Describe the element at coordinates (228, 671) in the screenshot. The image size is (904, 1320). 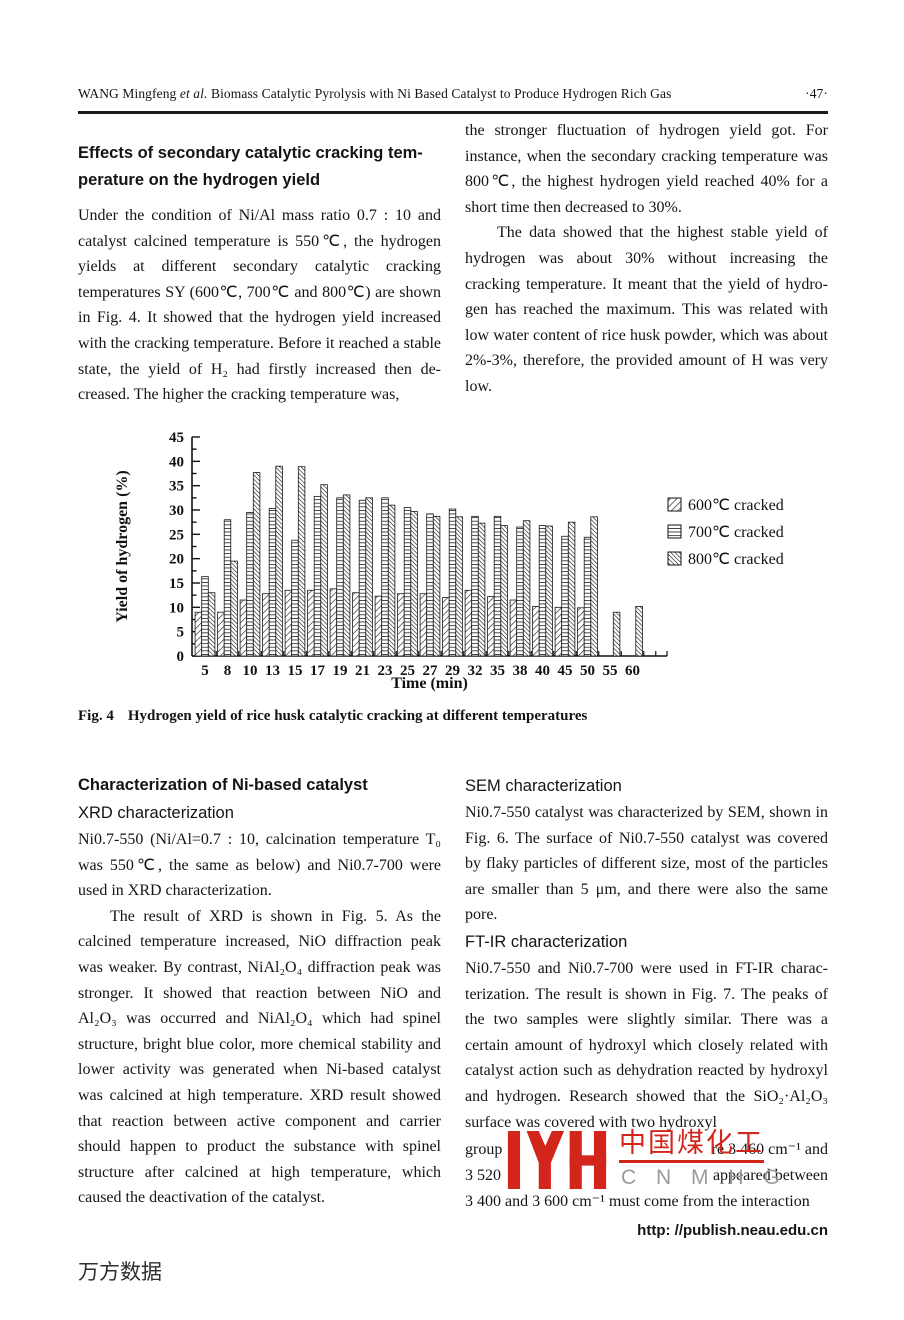
I see `svg-text: 8` at that location.